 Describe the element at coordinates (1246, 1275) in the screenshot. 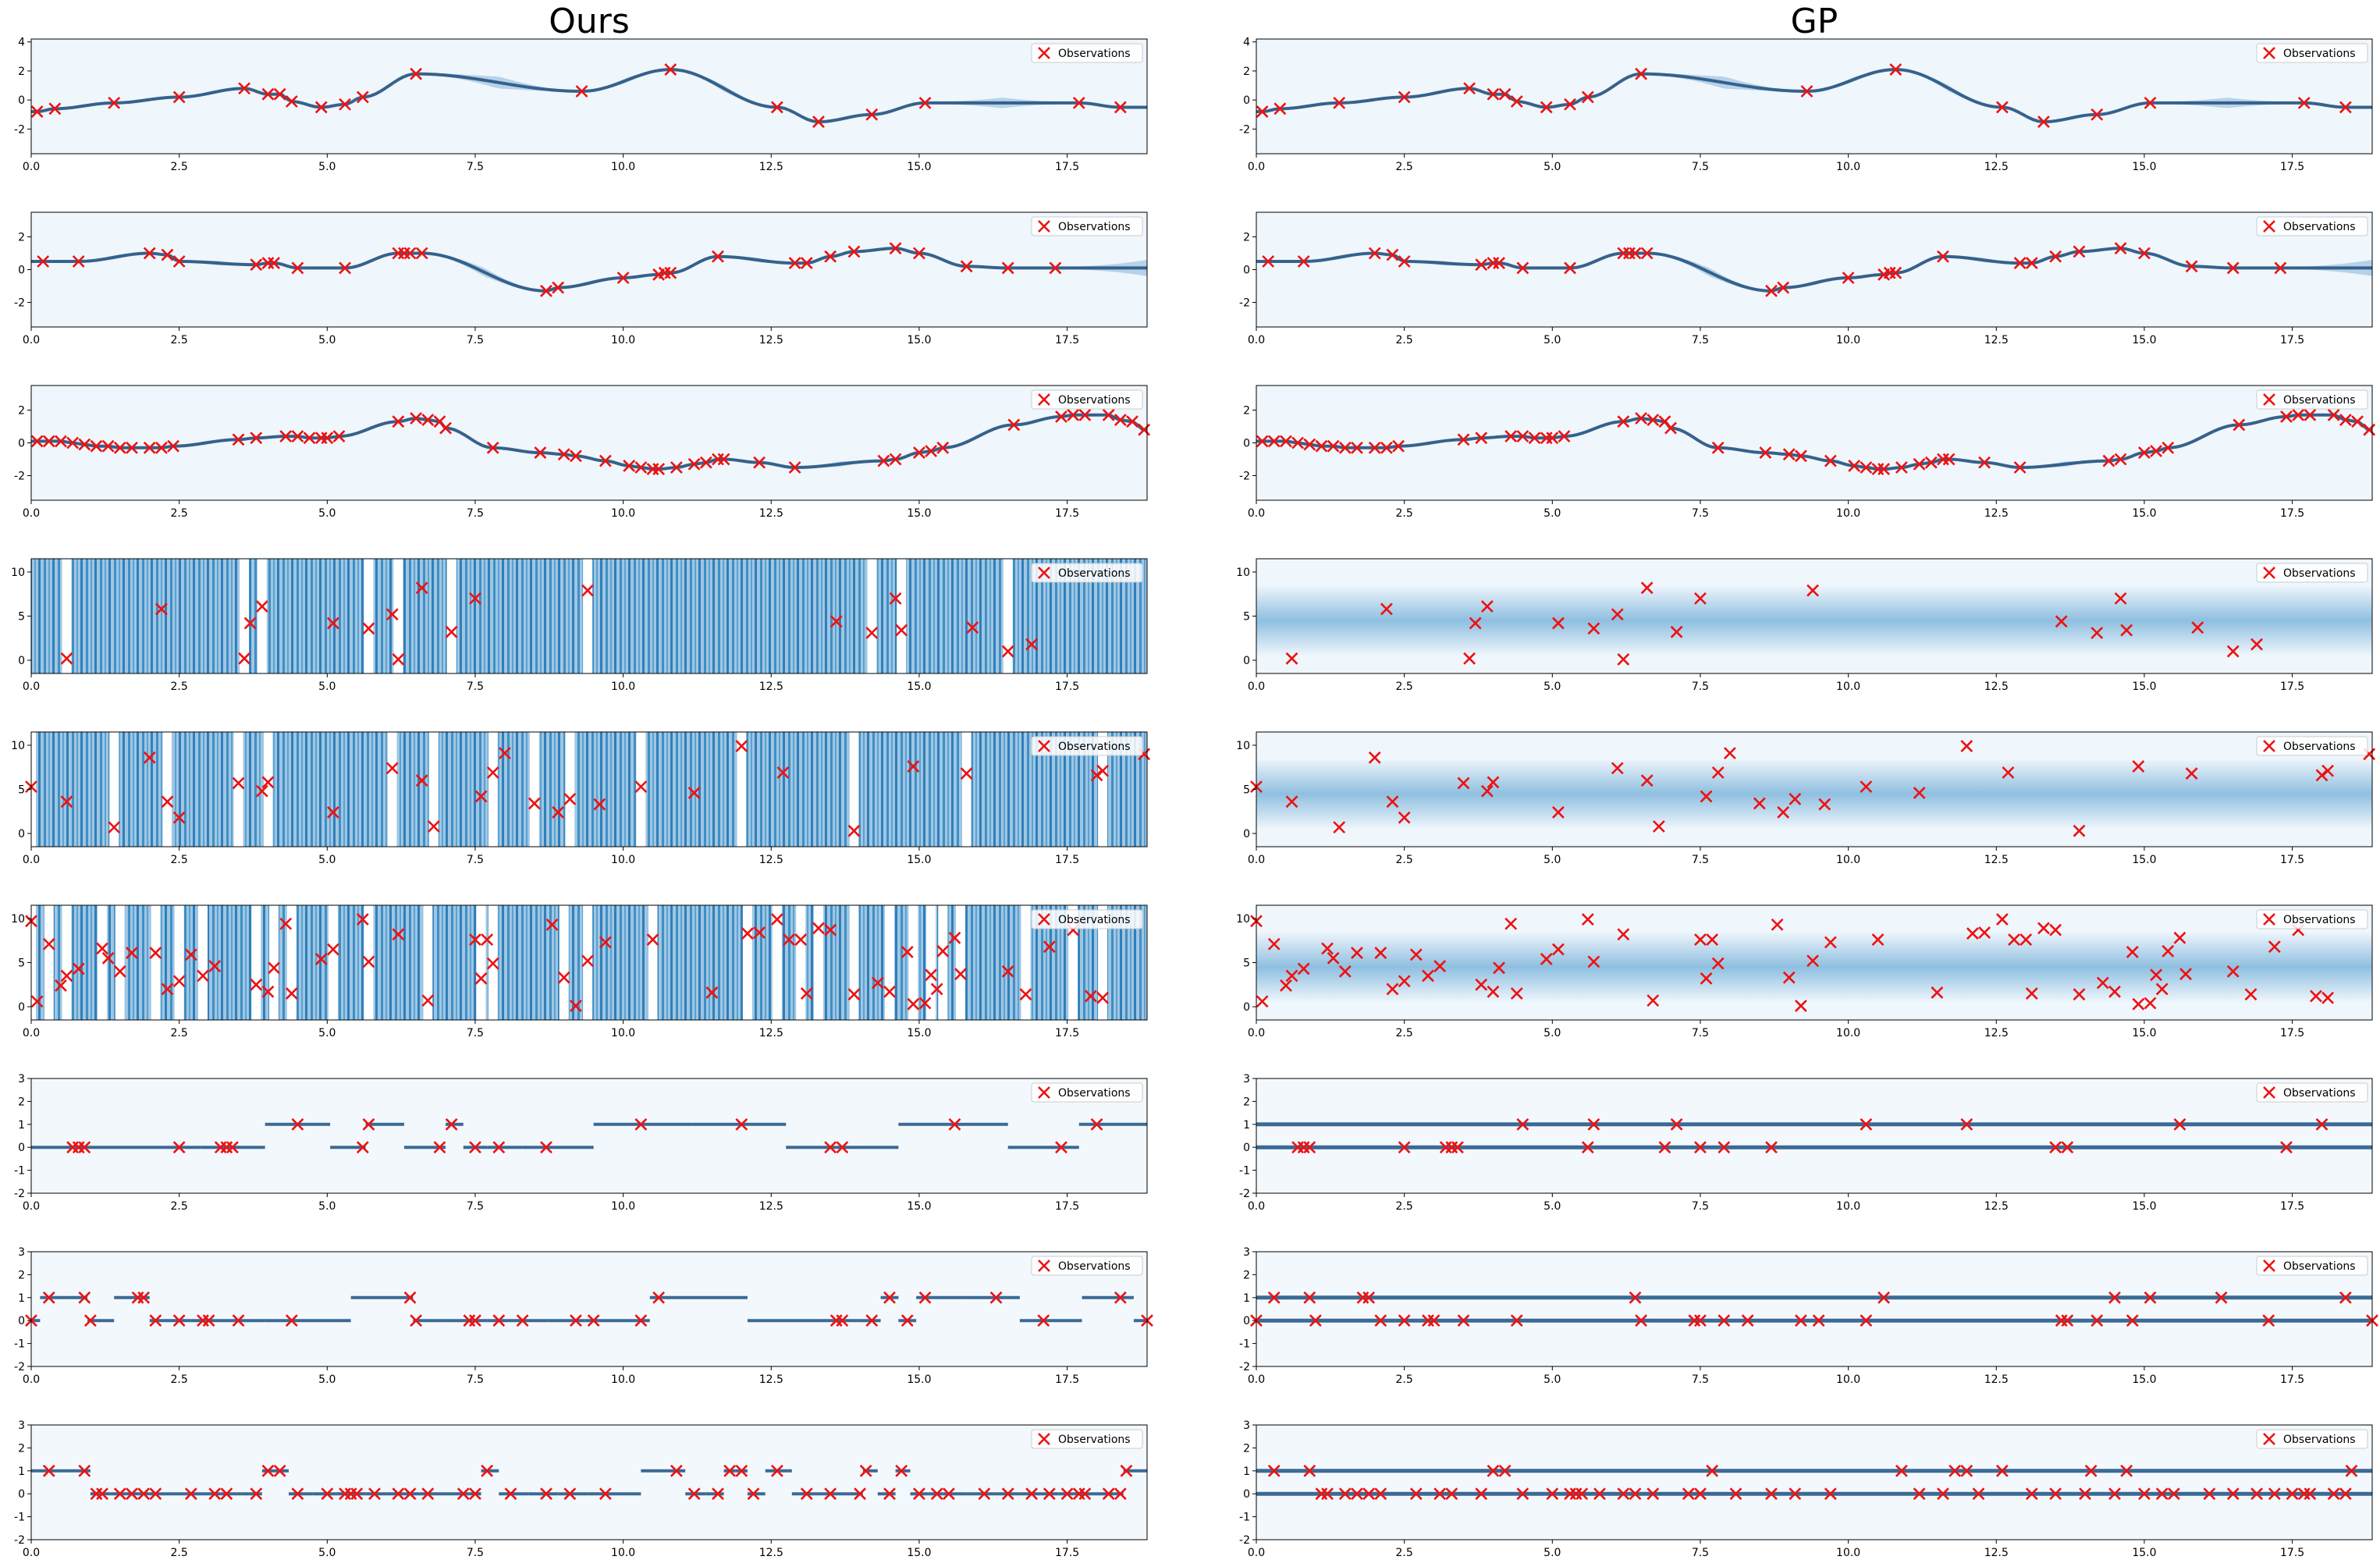

I see `y-tick-label: 2` at that location.